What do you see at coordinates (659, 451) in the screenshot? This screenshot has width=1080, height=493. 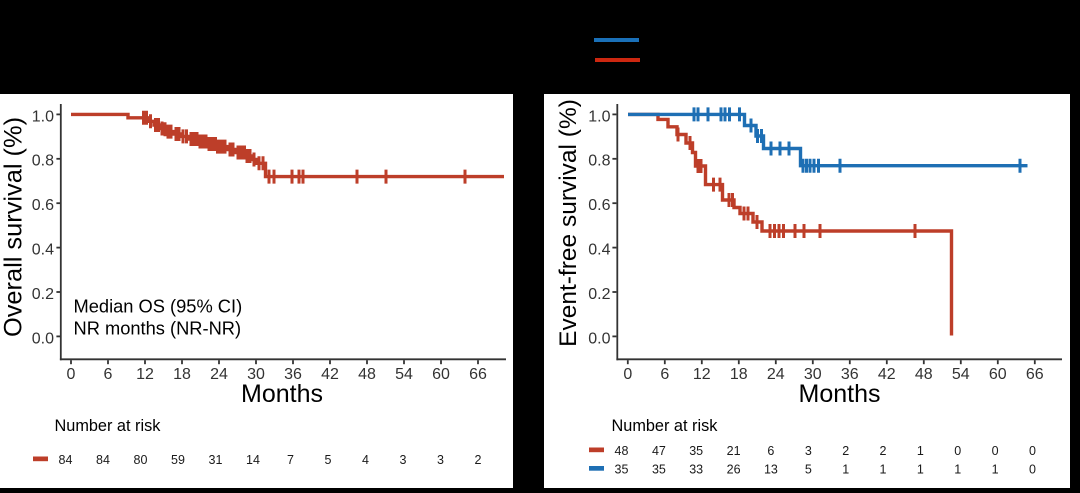 I see `svg-text: 47` at bounding box center [659, 451].